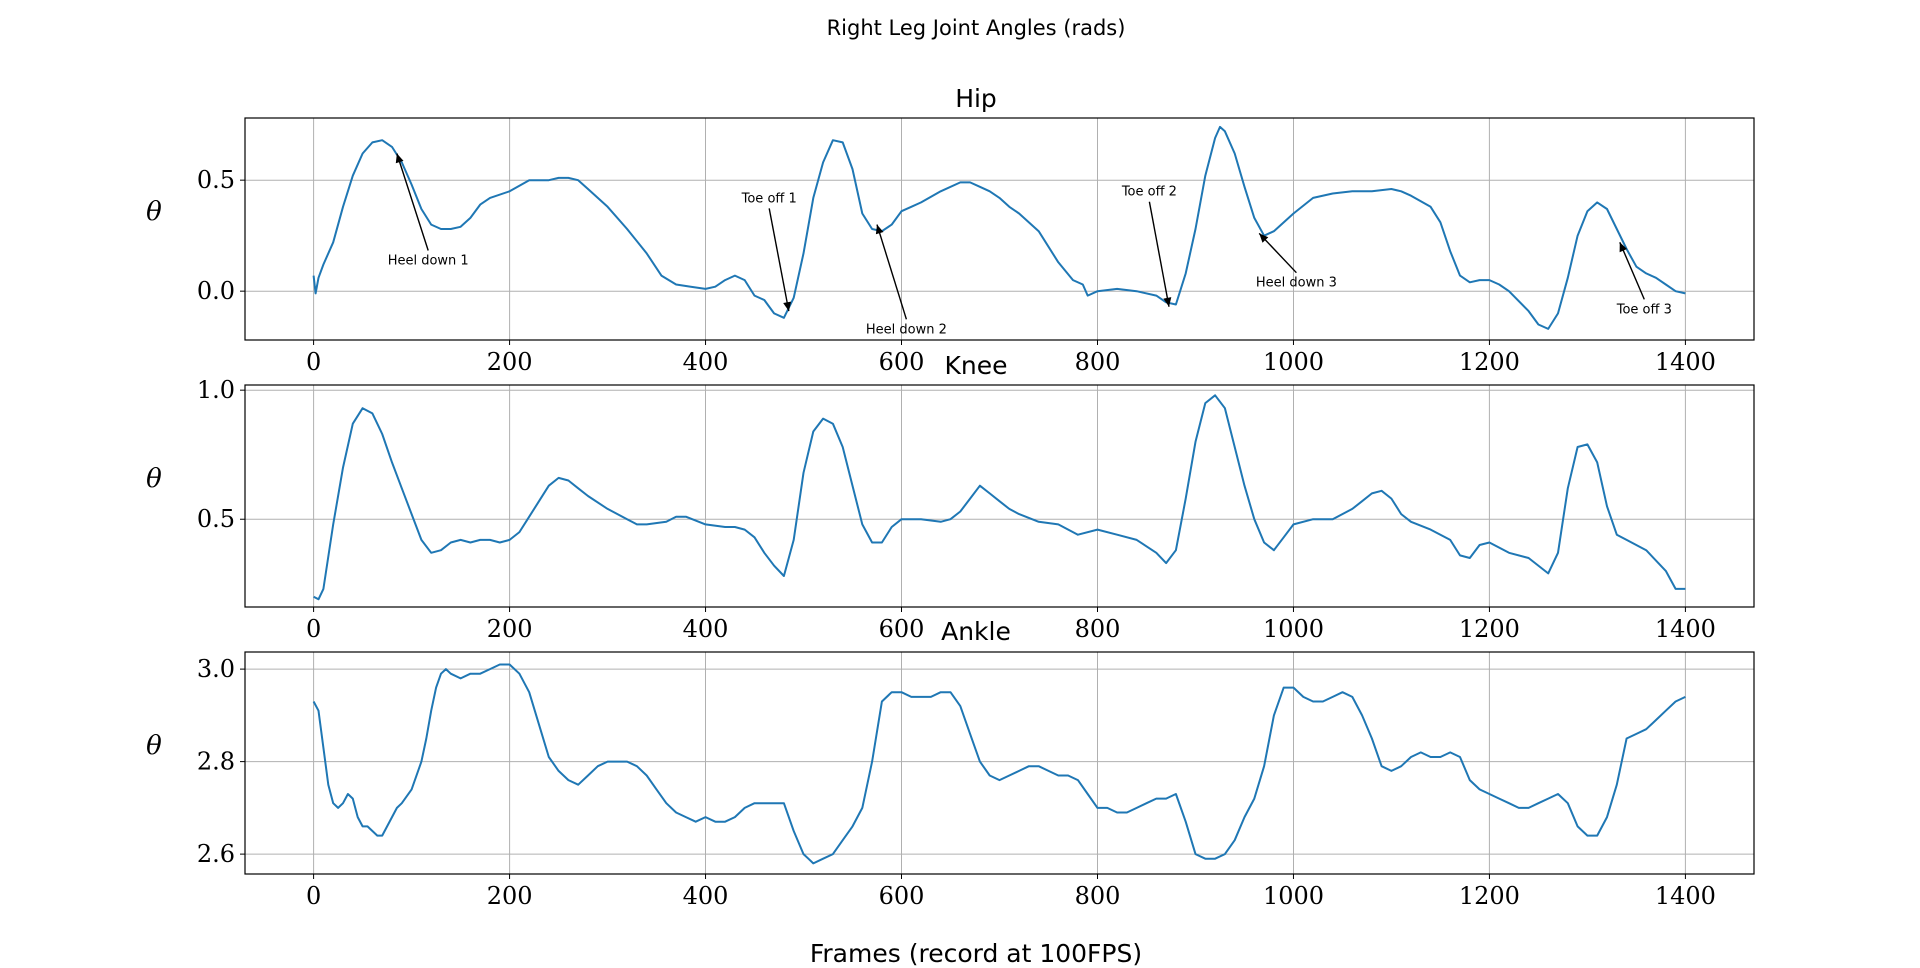 This screenshot has height=968, width=1920. I want to click on knee-x-tick-label: 600, so click(902, 629).